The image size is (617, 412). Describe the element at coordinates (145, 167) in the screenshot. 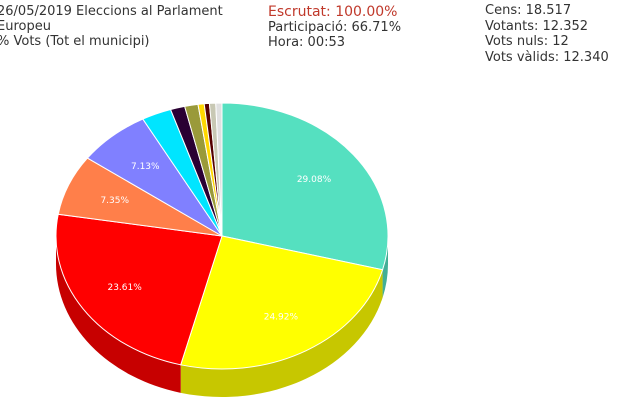

I see `pie-slice-label-4: 7.13%` at that location.